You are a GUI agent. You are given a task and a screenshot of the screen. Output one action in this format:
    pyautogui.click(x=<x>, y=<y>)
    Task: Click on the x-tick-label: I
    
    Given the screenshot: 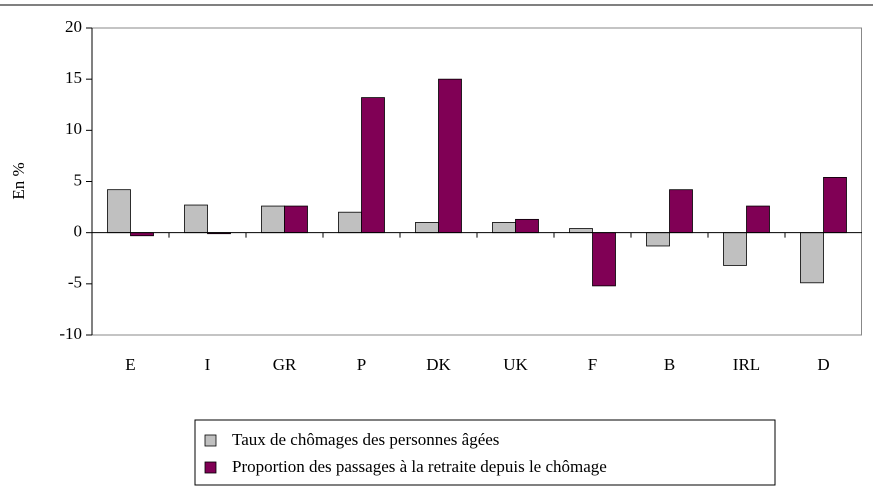 What is the action you would take?
    pyautogui.click(x=208, y=364)
    